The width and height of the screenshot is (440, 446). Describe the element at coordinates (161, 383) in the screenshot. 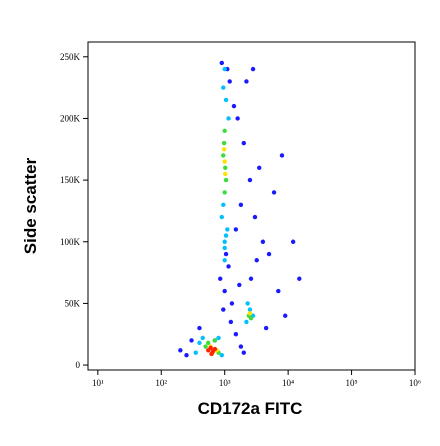

I see `x-tick-label: 10²` at that location.